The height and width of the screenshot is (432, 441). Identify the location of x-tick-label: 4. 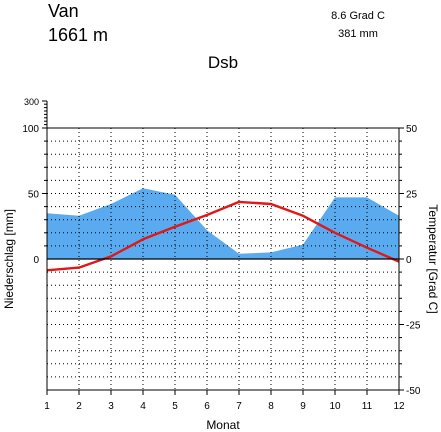
(143, 406).